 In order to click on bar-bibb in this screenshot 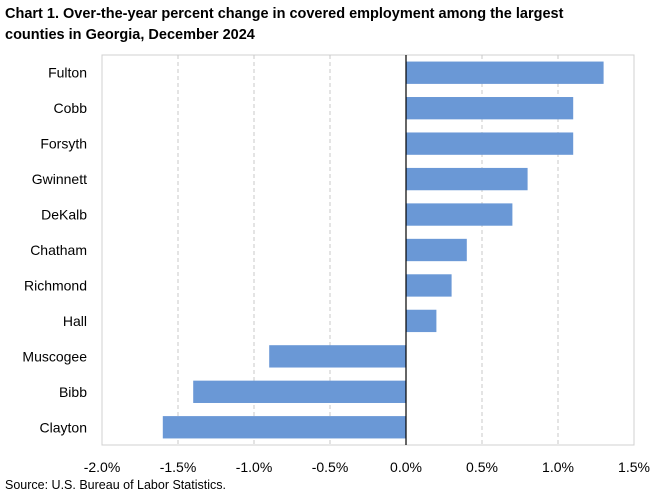, I will do `click(299, 391)`.